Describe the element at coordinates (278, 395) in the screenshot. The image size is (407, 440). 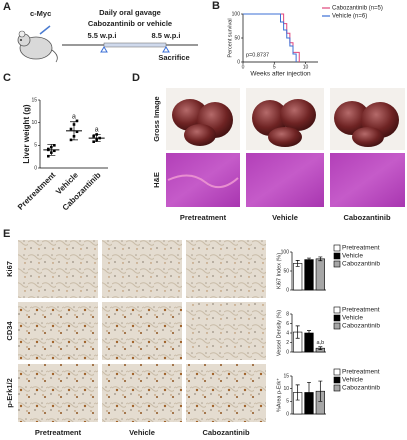
I see `y-axis-label: %Area p-Erk⁺` at that location.